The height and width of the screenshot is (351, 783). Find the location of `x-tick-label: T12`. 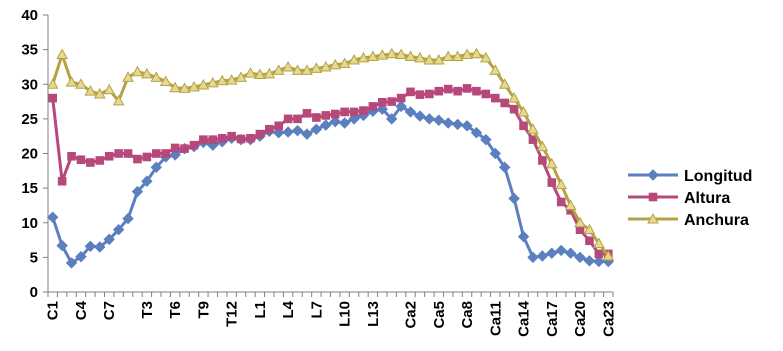

x-tick-label: T12 is located at coordinates (232, 314).